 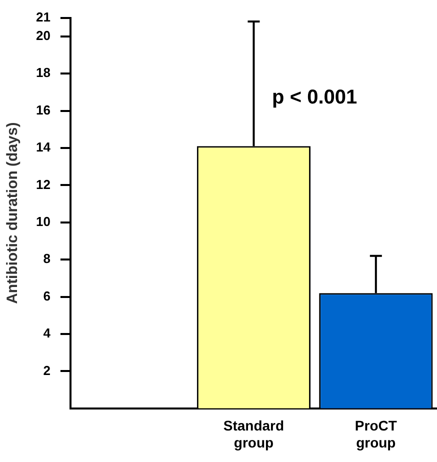 I want to click on y-tick-label: 12, so click(x=43, y=184).